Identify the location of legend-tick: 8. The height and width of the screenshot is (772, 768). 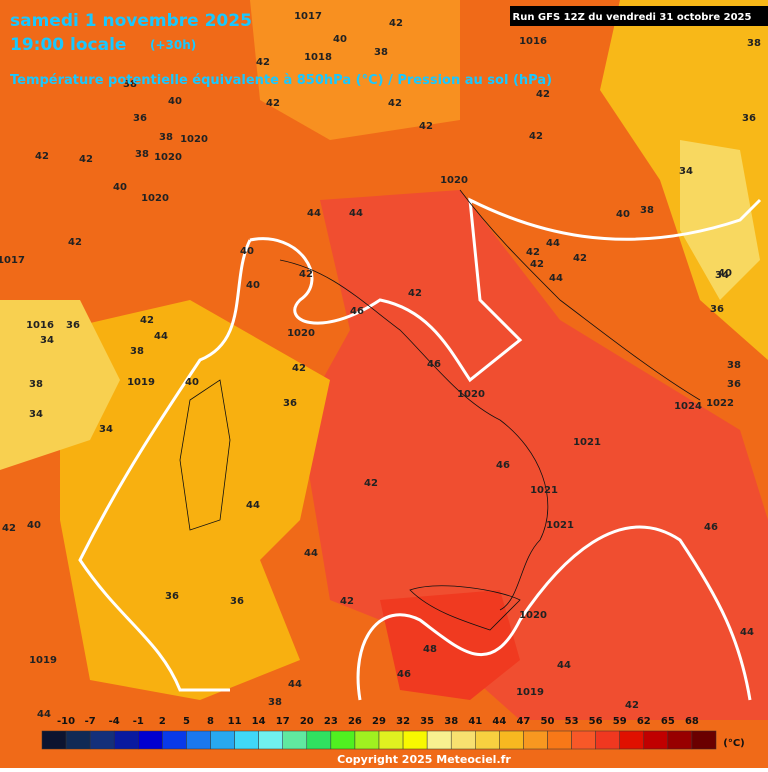
(210, 721).